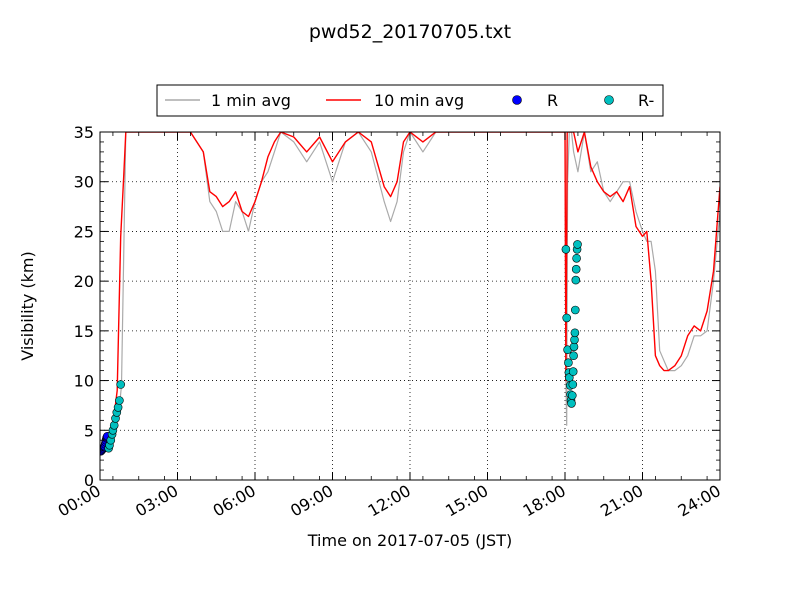 The height and width of the screenshot is (600, 800). What do you see at coordinates (410, 32) in the screenshot?
I see `chart-title: pwd52_20170705.txt` at bounding box center [410, 32].